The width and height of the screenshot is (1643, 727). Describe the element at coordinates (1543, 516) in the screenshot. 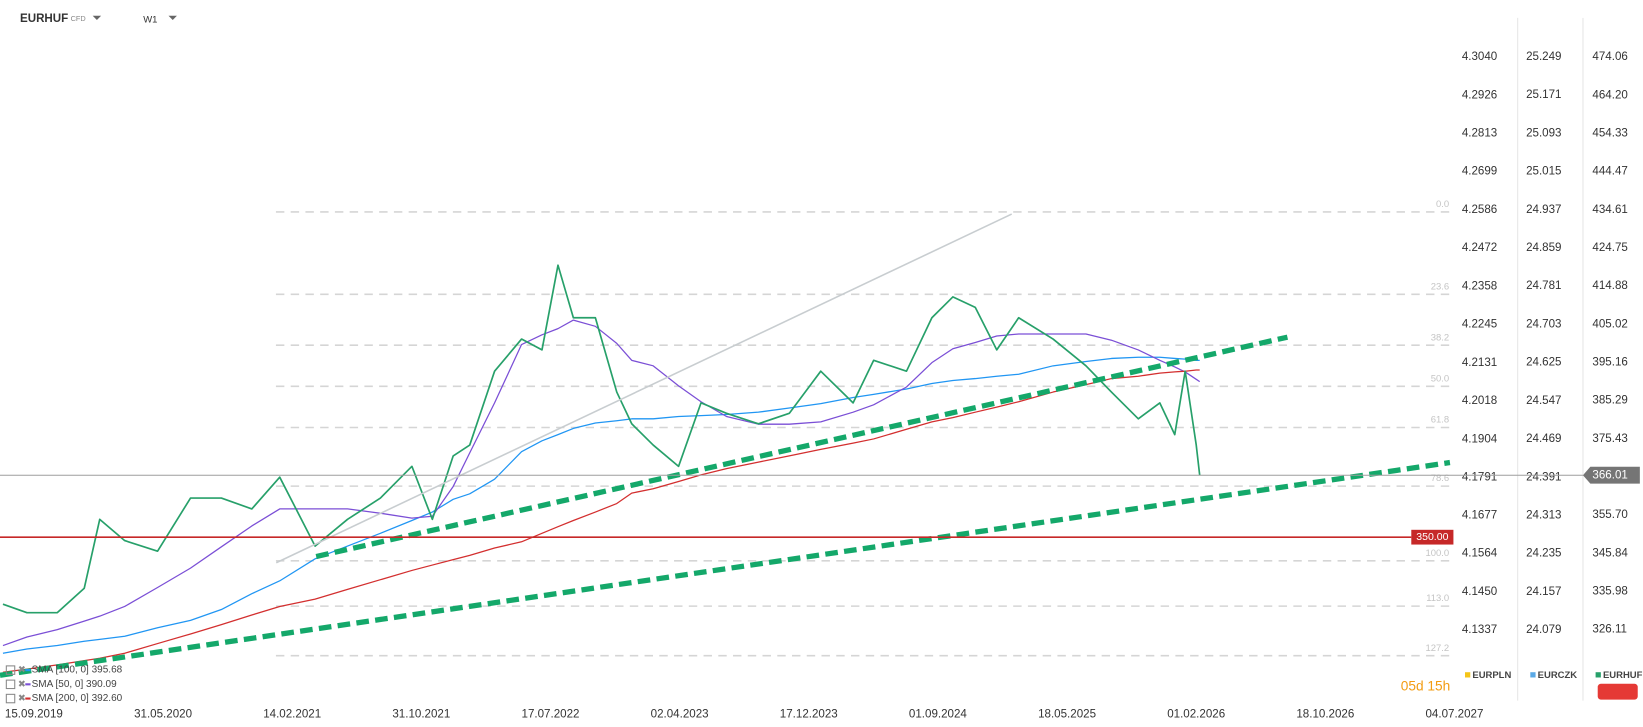

I see `y-tick-label: 24.313` at that location.